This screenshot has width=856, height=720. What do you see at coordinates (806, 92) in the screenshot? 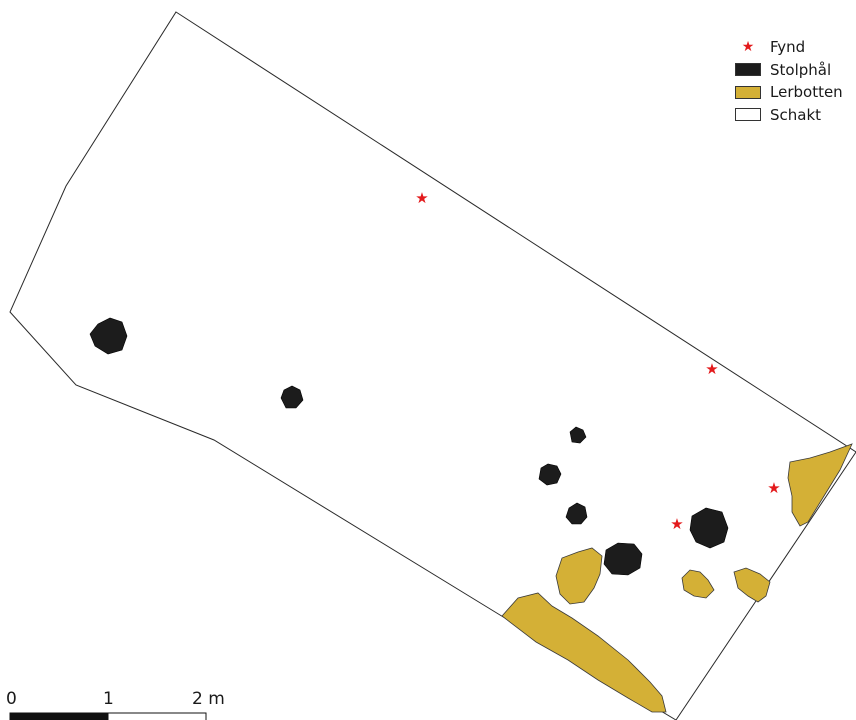
I see `legend-label: Lerbotten` at bounding box center [806, 92].